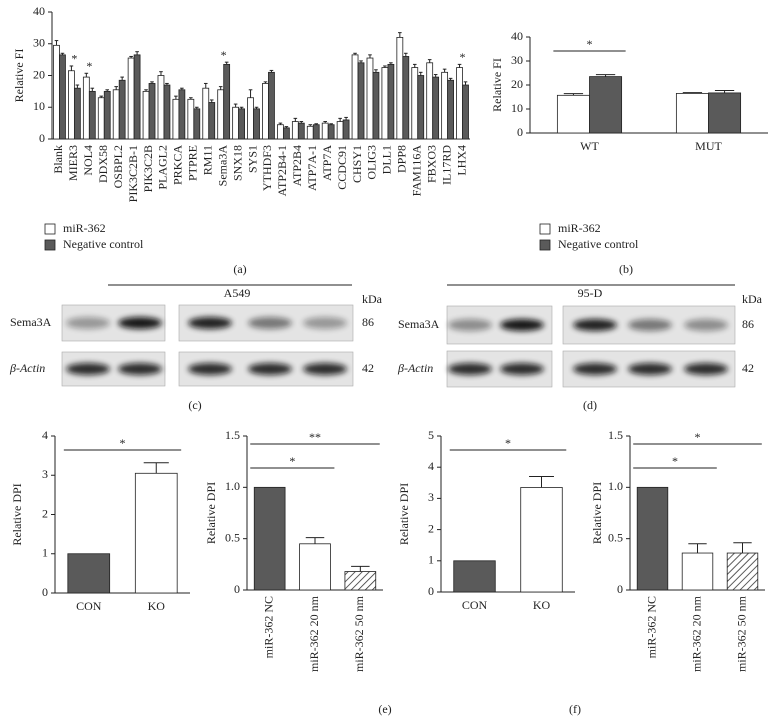  Describe the element at coordinates (193, 163) in the screenshot. I see `x-tick-label: PTPRE` at that location.